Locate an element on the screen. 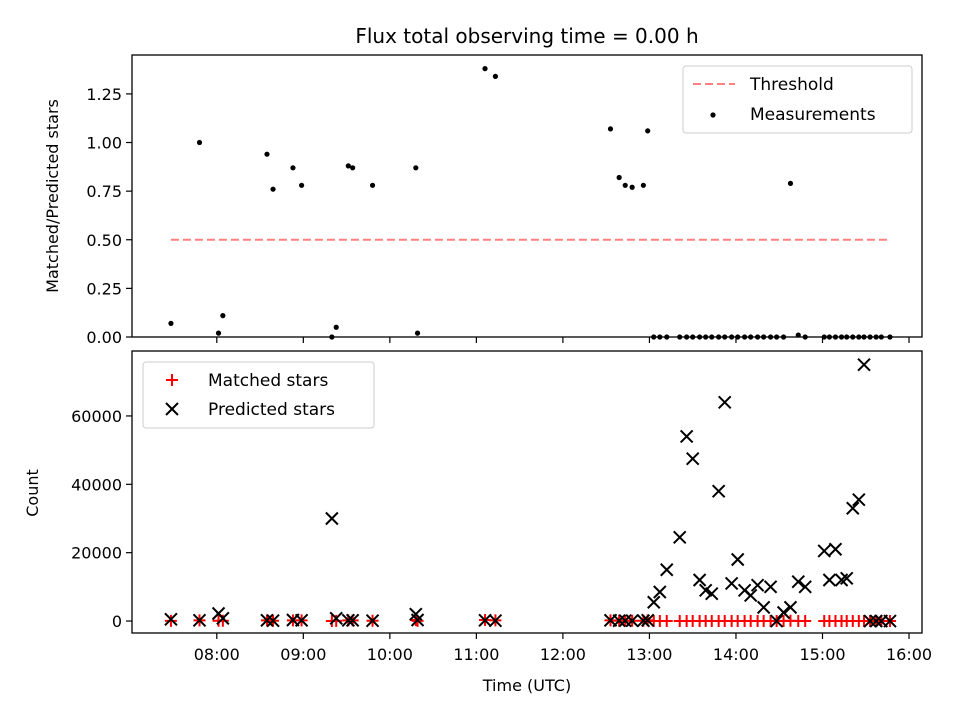 The width and height of the screenshot is (960, 720). legend-threshold-label: Threshold is located at coordinates (791, 85).